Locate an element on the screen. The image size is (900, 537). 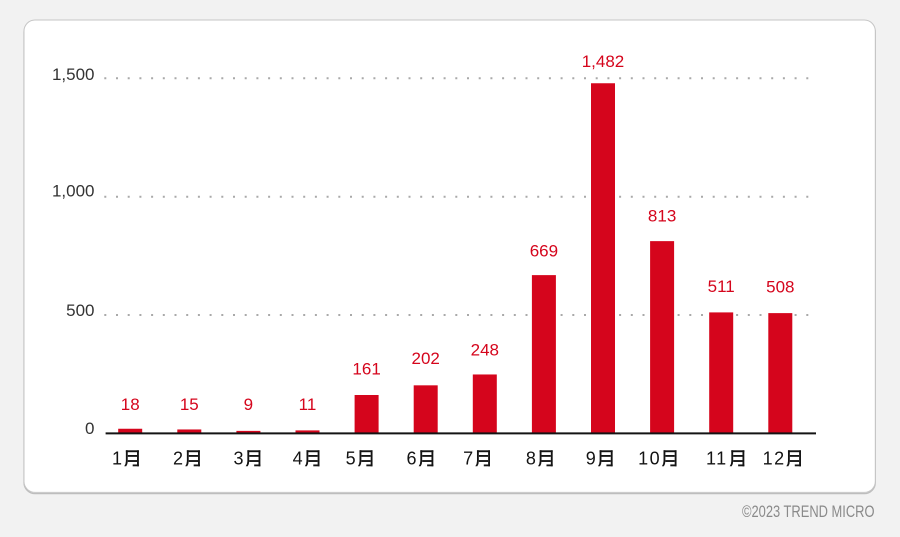
svg-text: 1,000 is located at coordinates (73, 191).